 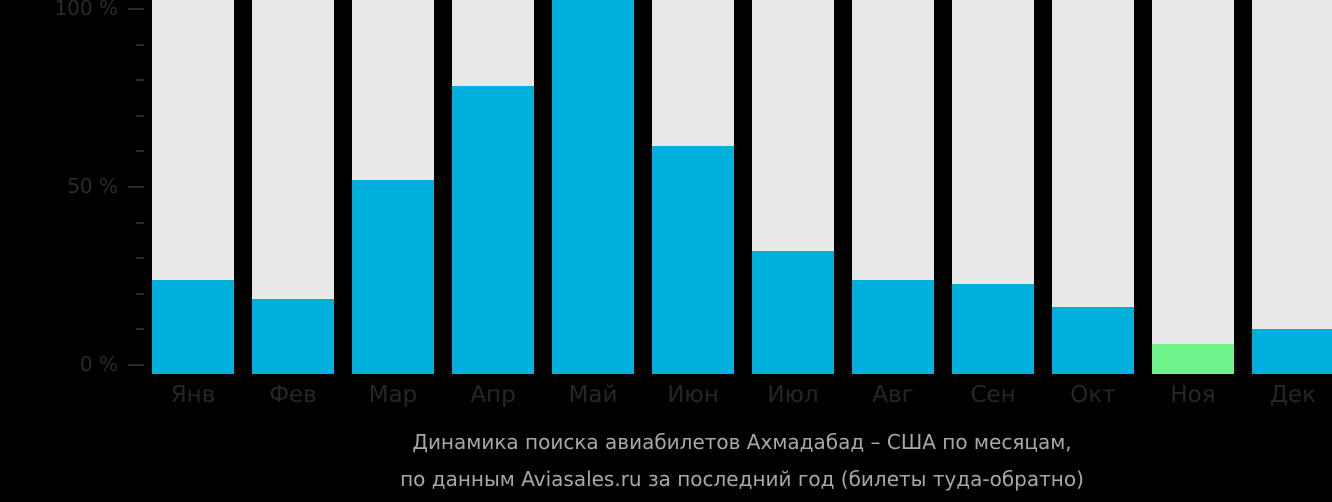 What do you see at coordinates (493, 395) in the screenshot?
I see `x-tick-label: Апр` at bounding box center [493, 395].